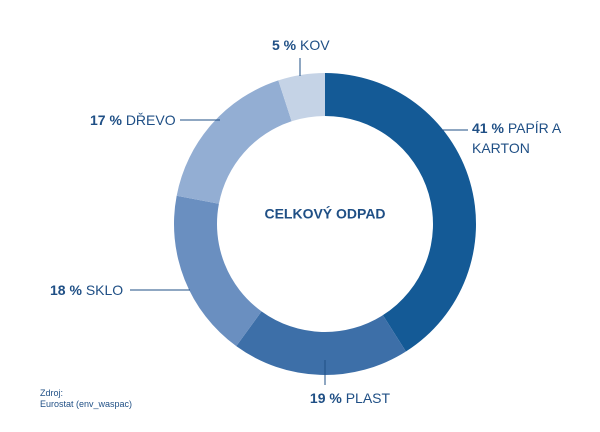 This screenshot has width=600, height=432. What do you see at coordinates (66, 290) in the screenshot?
I see `value-label: 18 %` at bounding box center [66, 290].